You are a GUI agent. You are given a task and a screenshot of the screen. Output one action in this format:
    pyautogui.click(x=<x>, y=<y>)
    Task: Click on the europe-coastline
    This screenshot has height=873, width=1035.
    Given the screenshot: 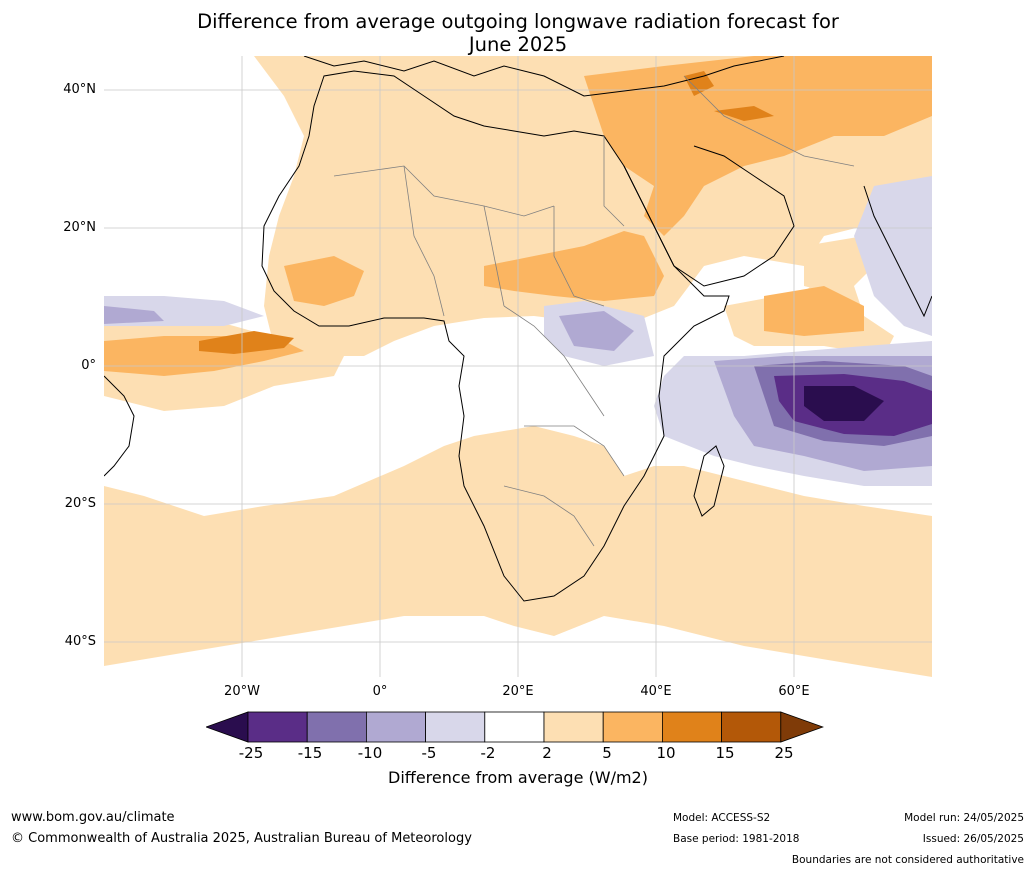 What is the action you would take?
    pyautogui.click(x=544, y=76)
    